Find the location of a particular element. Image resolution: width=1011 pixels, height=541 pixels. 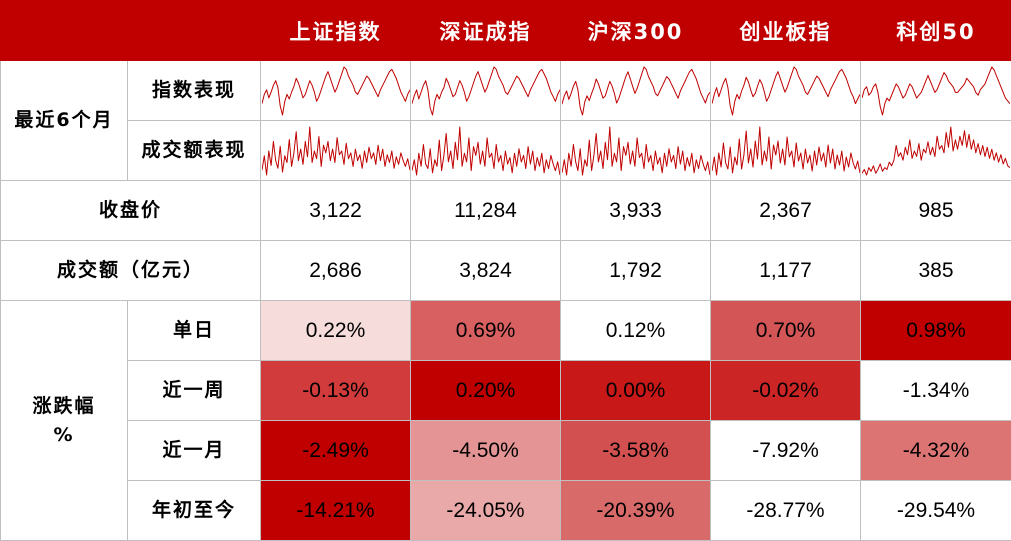

col-header-chinext: 创业板指 is located at coordinates (785, 30).